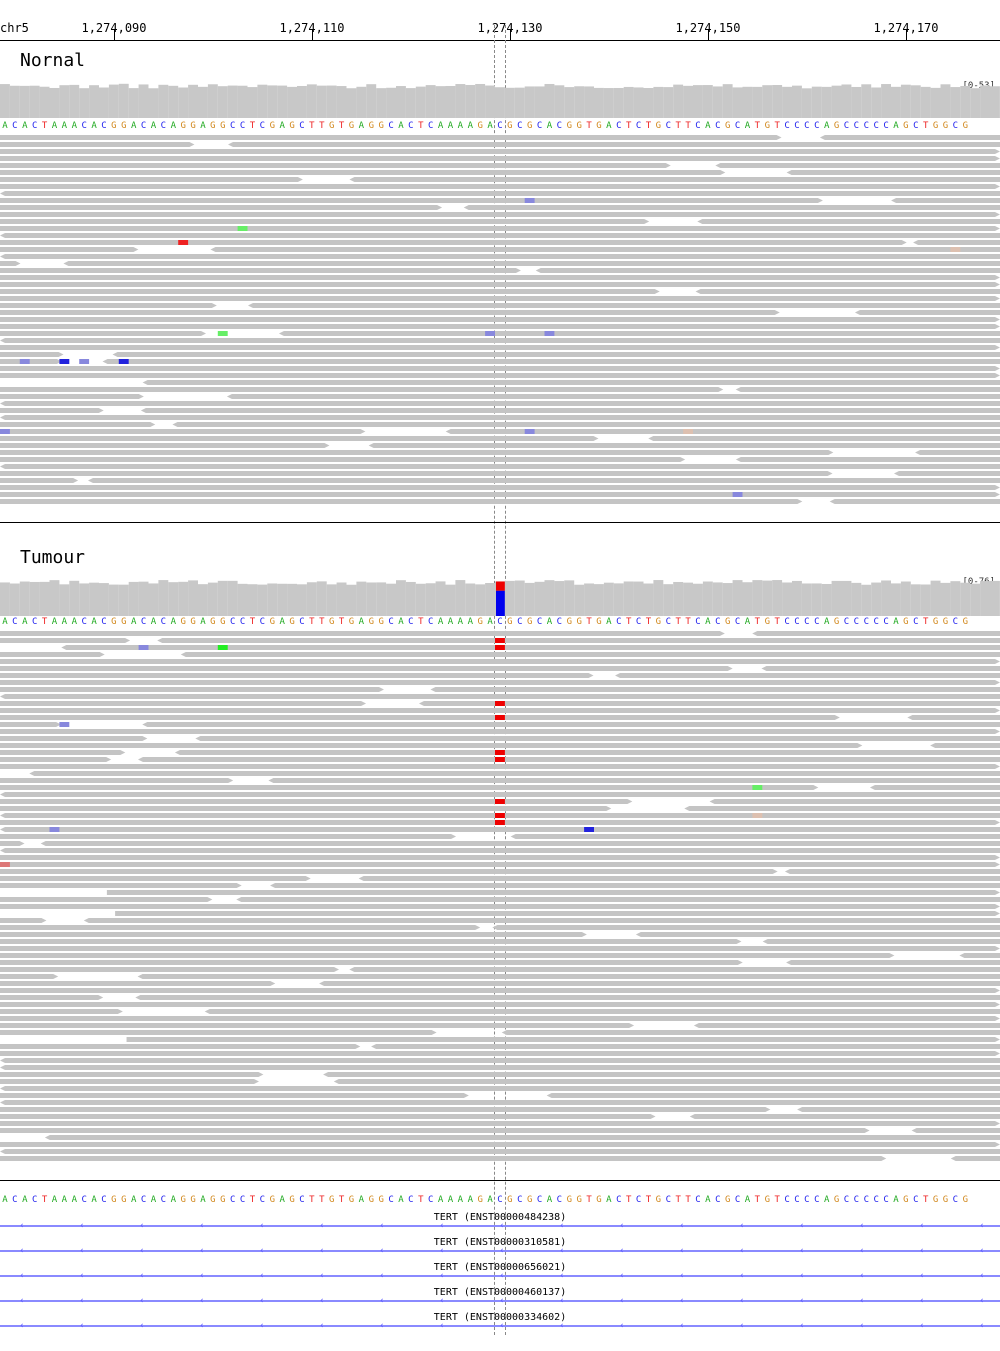 Image resolution: width=1000 pixels, height=1351 pixels. Describe the element at coordinates (500, 522) in the screenshot. I see `track-divider` at that location.